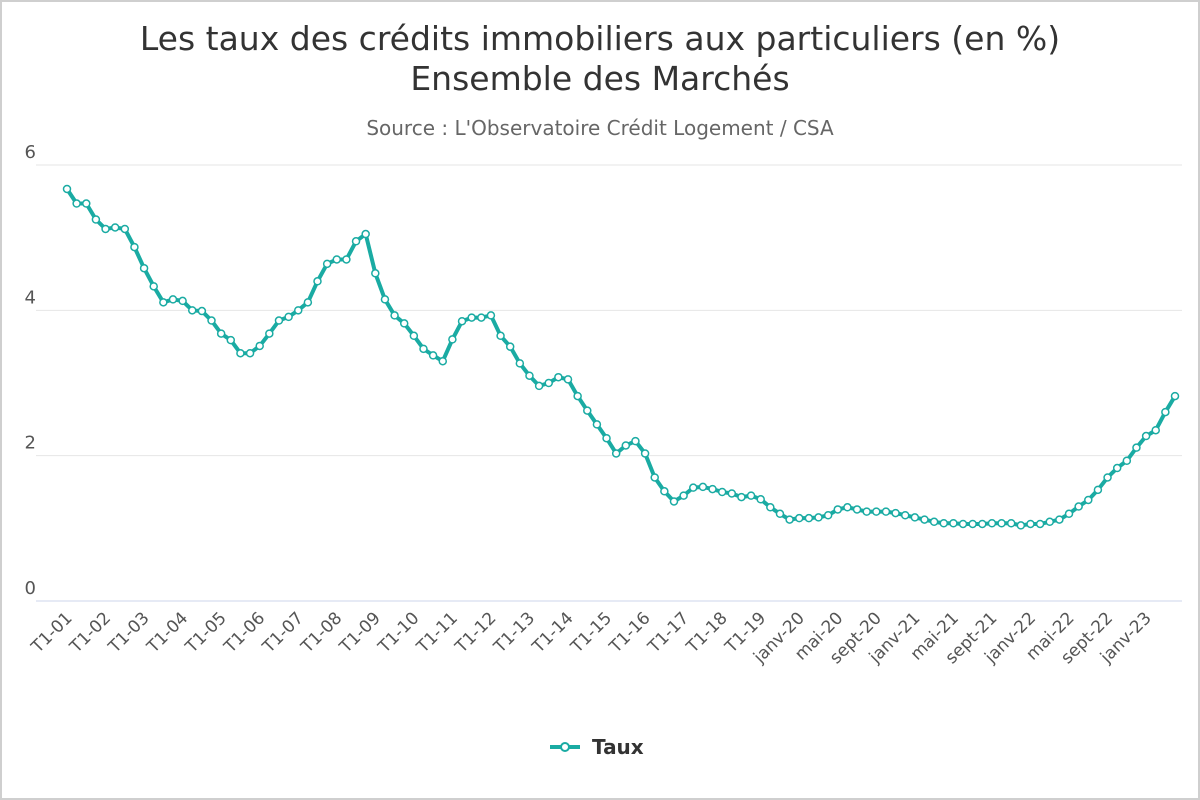 The height and width of the screenshot is (800, 1200). What do you see at coordinates (597, 747) in the screenshot?
I see `legend: Taux` at bounding box center [597, 747].